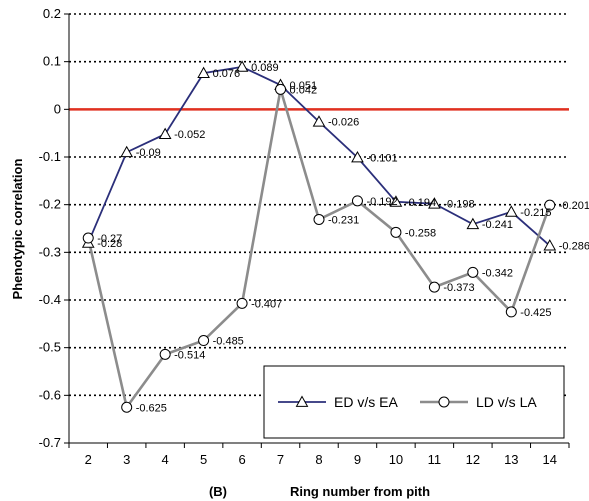 Image resolution: width=589 pixels, height=501 pixels. I want to click on data-label: -0.215, so click(535, 213).